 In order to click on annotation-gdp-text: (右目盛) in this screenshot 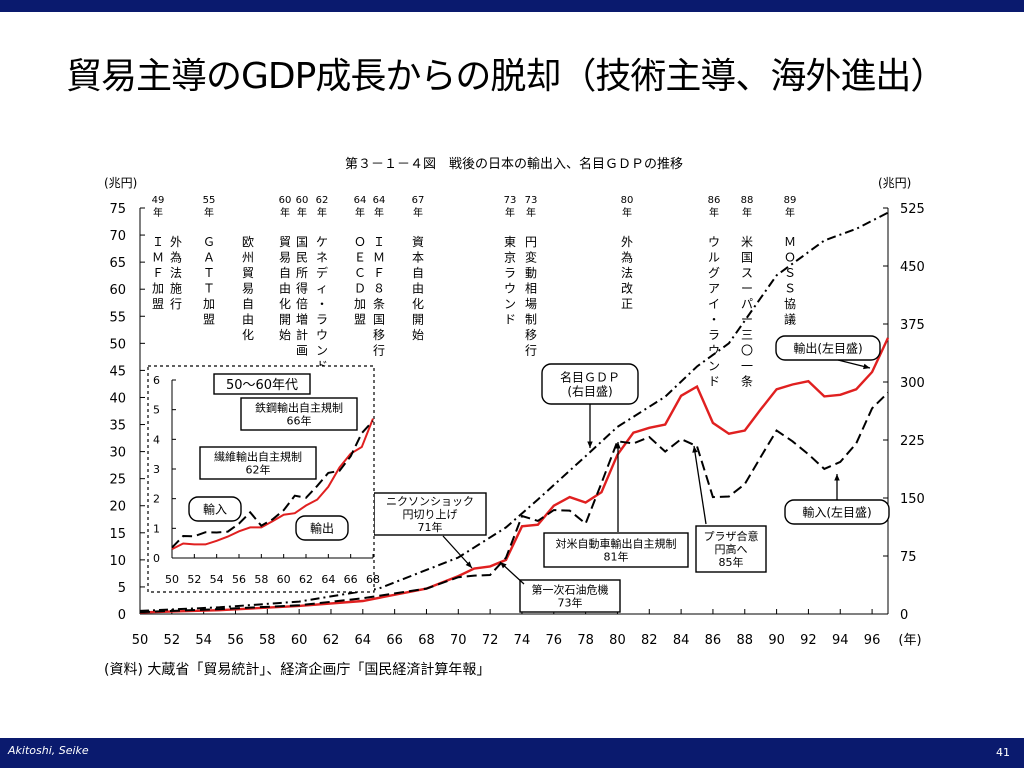, I will do `click(589, 391)`.